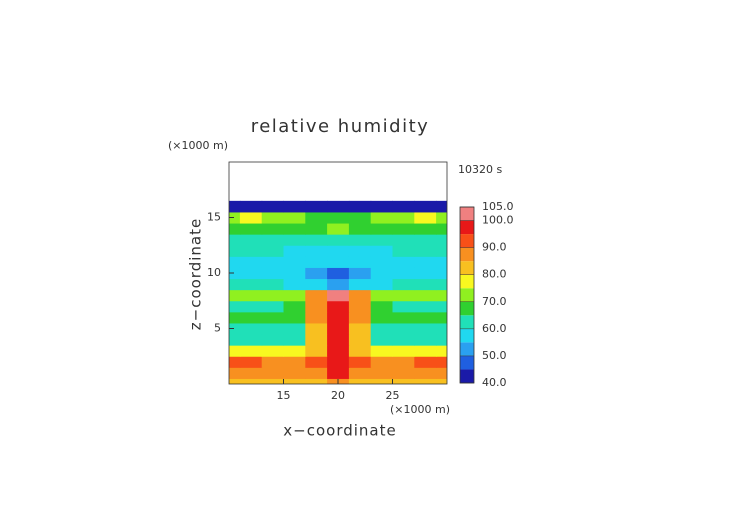  Describe the element at coordinates (494, 382) in the screenshot. I see `colorbar-tick-label: 40.0` at that location.